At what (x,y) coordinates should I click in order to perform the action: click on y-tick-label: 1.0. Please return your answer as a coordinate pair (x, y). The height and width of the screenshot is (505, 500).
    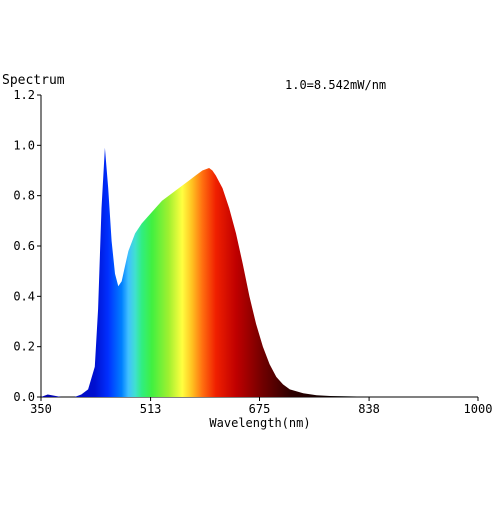
    Looking at the image, I should click on (24, 145).